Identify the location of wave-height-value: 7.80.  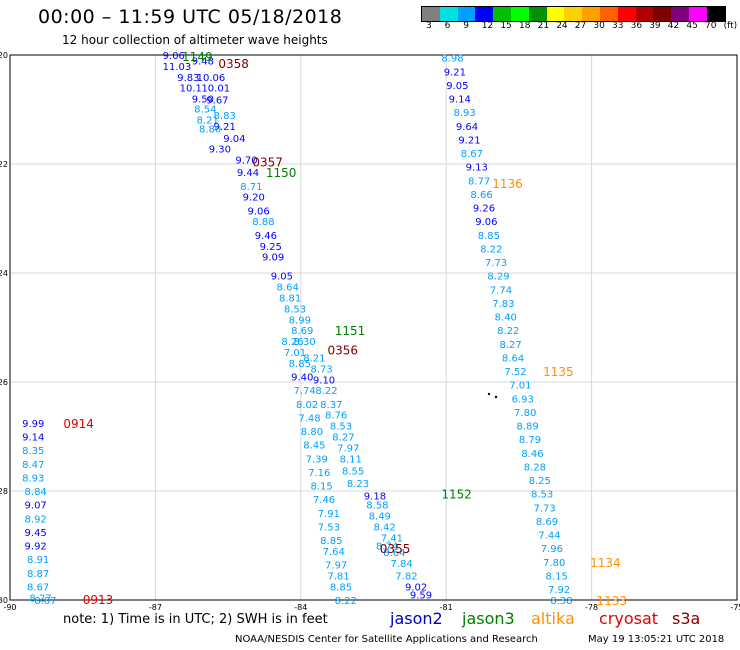
(554, 563).